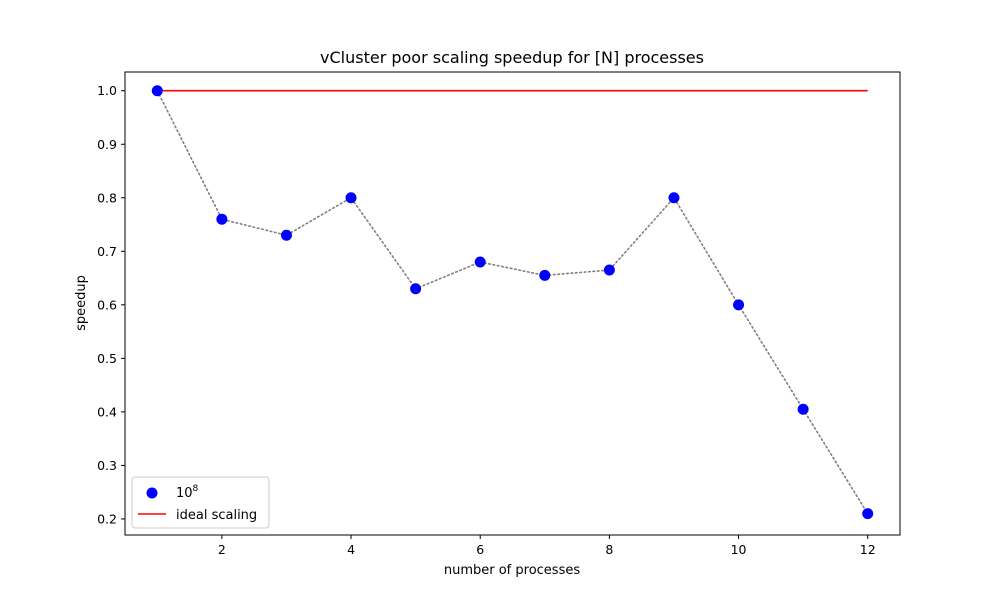 This screenshot has width=1000, height=600. I want to click on y-tick-label: 0.3, so click(107, 465).